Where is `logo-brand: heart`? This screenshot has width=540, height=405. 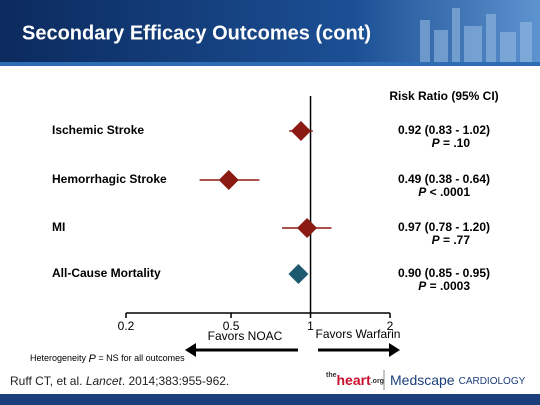 logo-brand: heart is located at coordinates (354, 380).